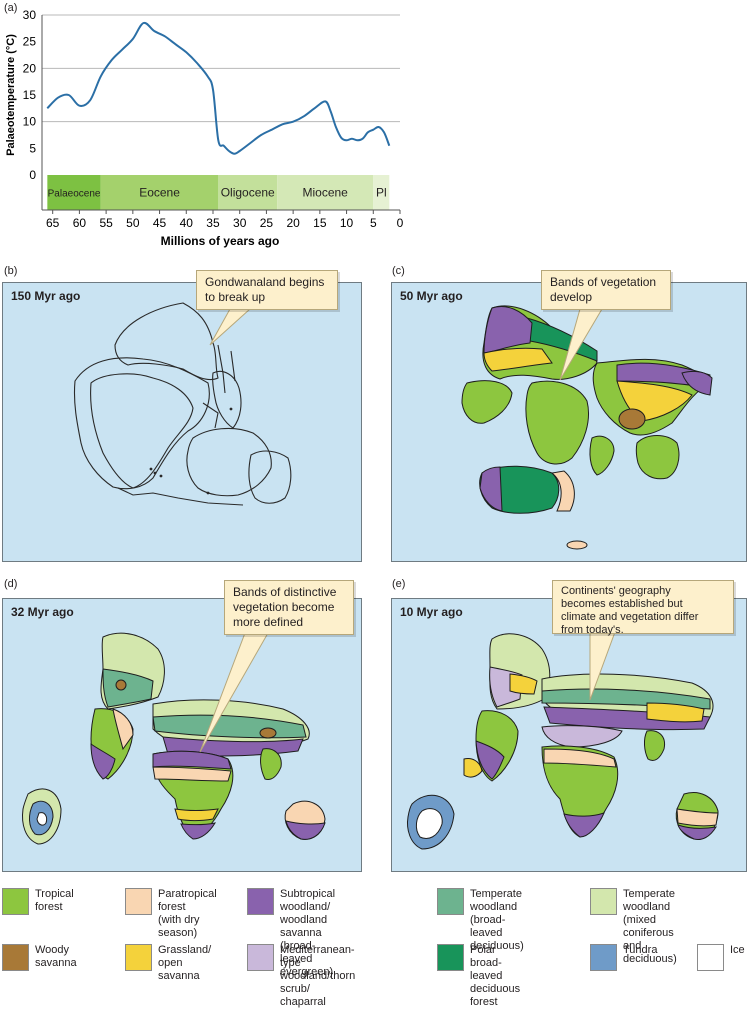  What do you see at coordinates (582, 736) in the screenshot?
I see `mediterranean-basin` at bounding box center [582, 736].